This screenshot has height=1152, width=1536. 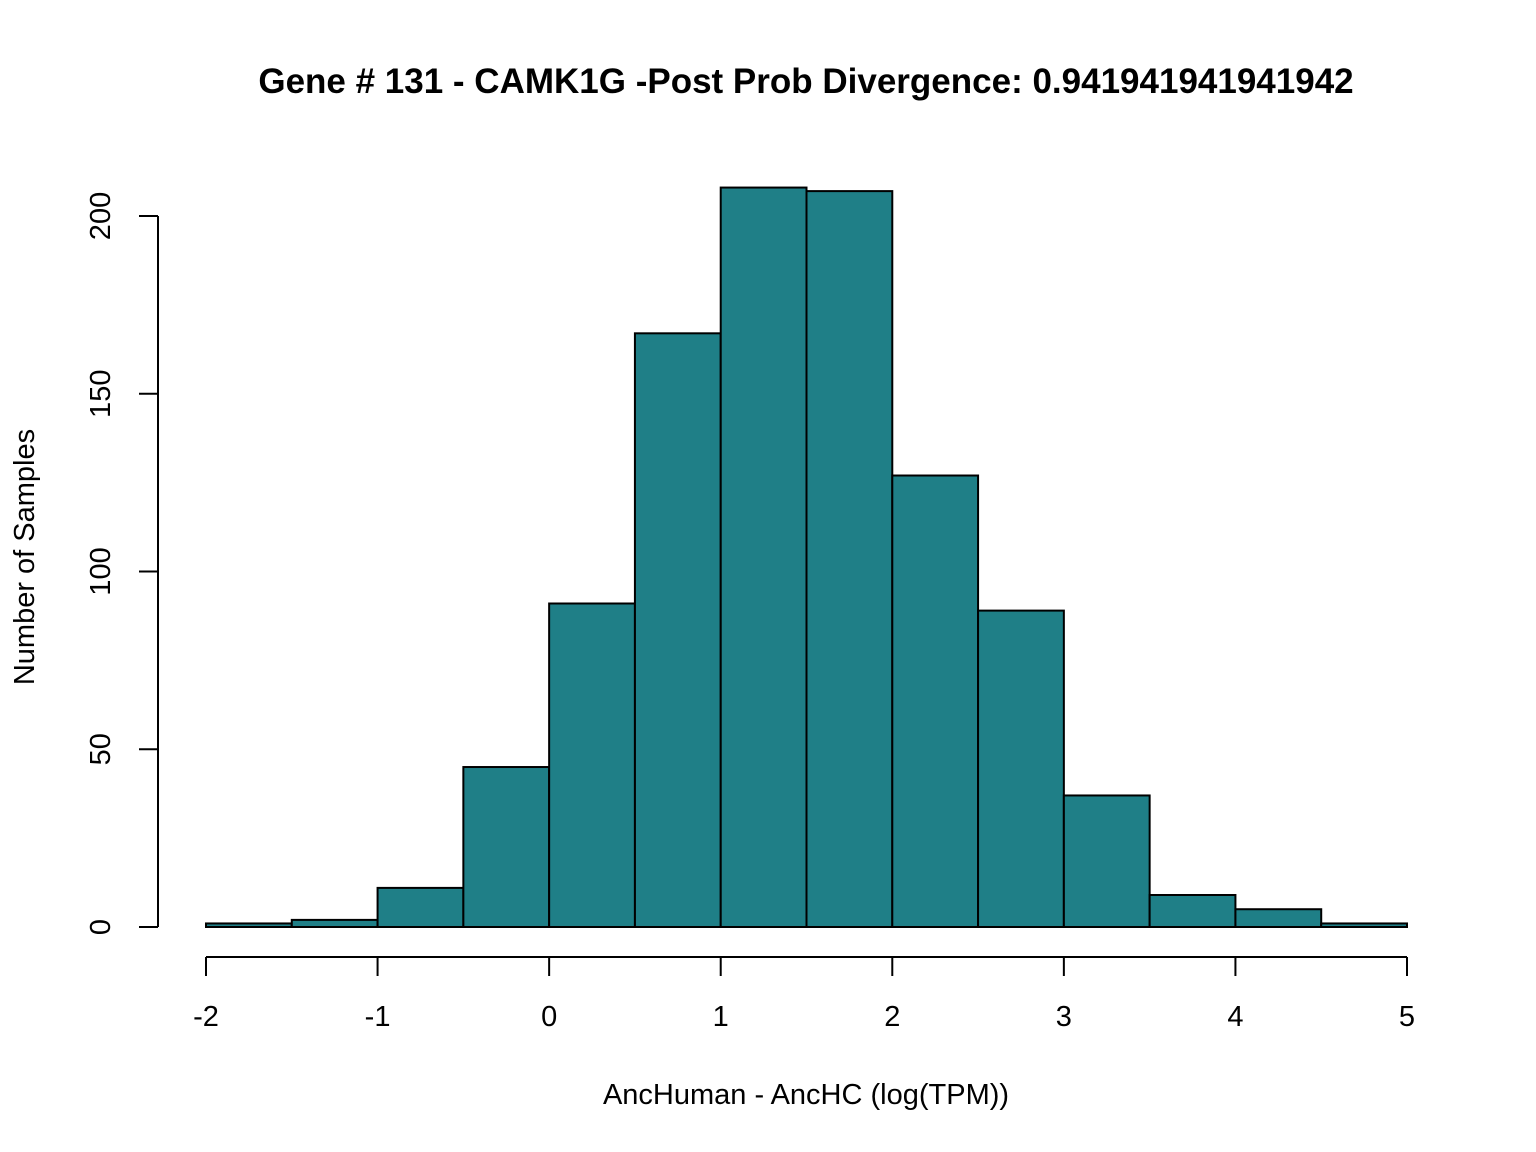 I want to click on x-axis-label: AncHuman - AncHC (log(TPM)), so click(x=806, y=1095).